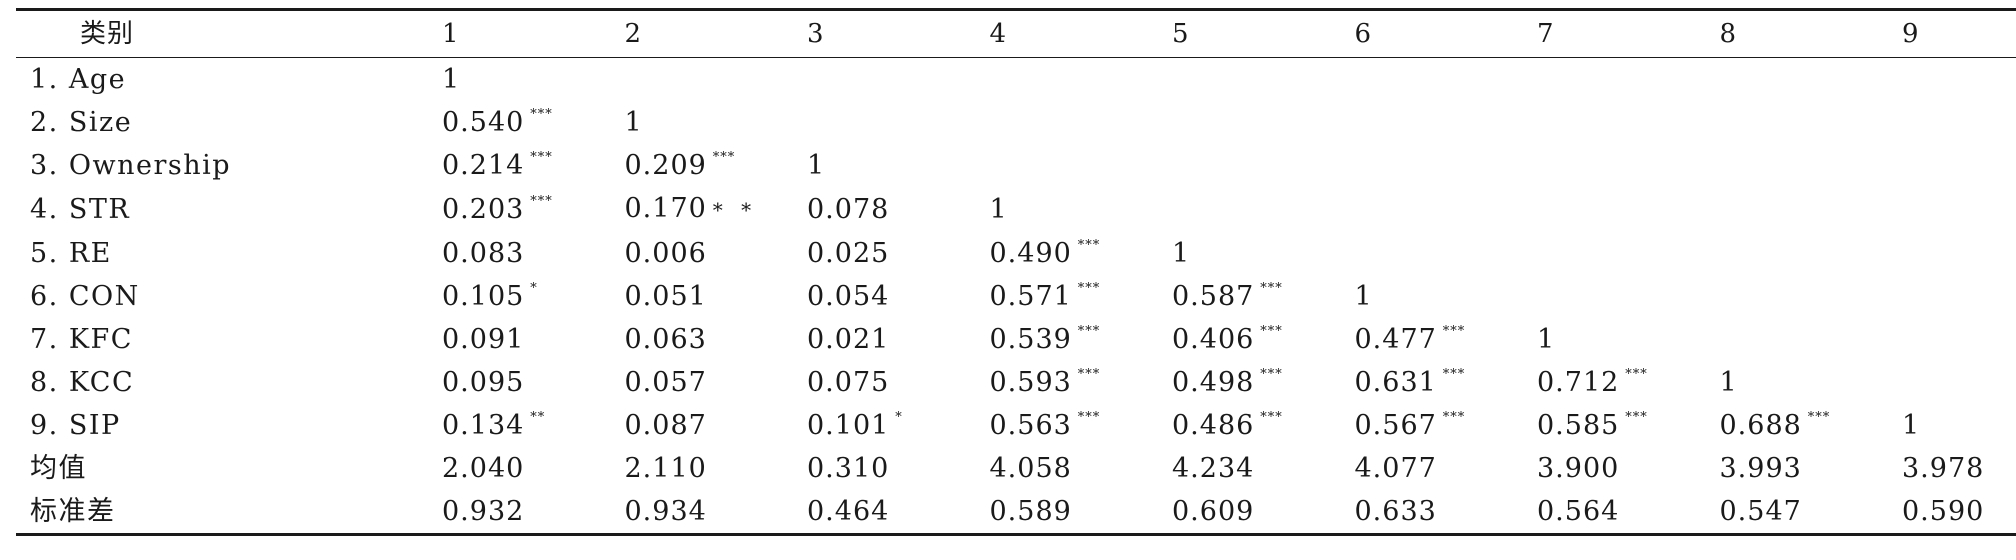 The height and width of the screenshot is (560, 2016). I want to click on cell-value: 4.058, so click(1030, 468).